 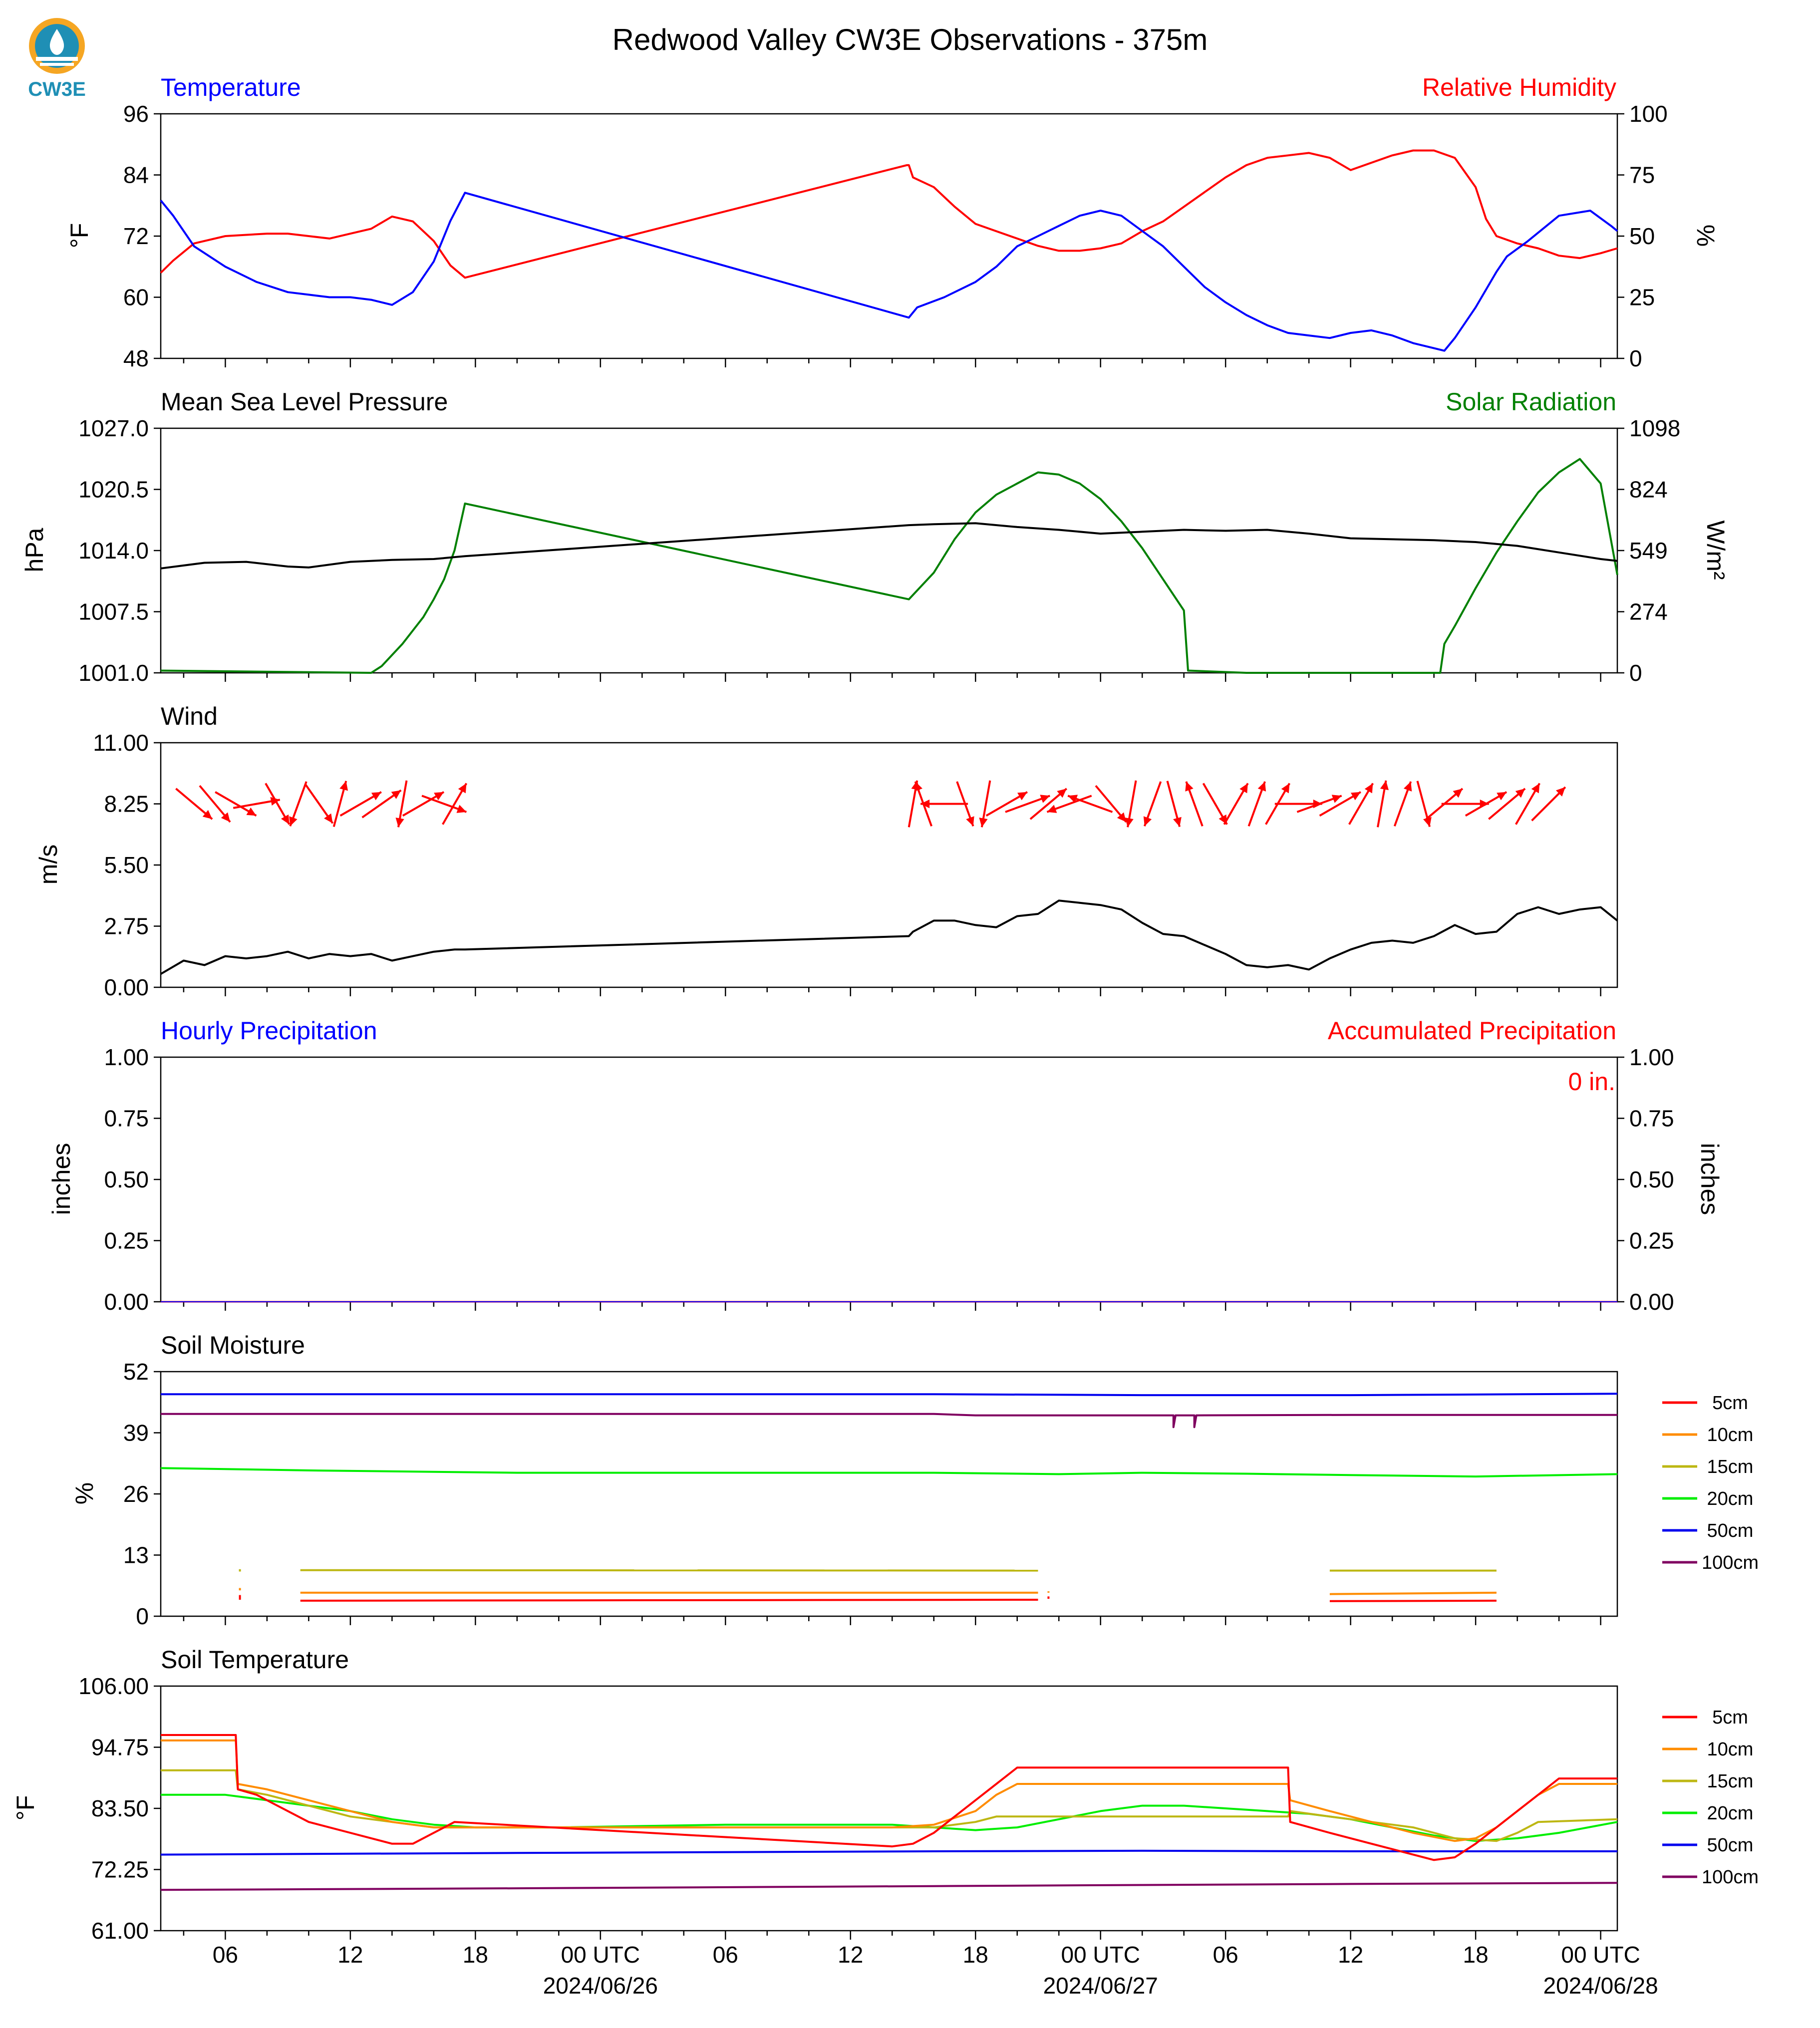 I want to click on pressure-right-tick-label: 274, so click(x=1648, y=612).